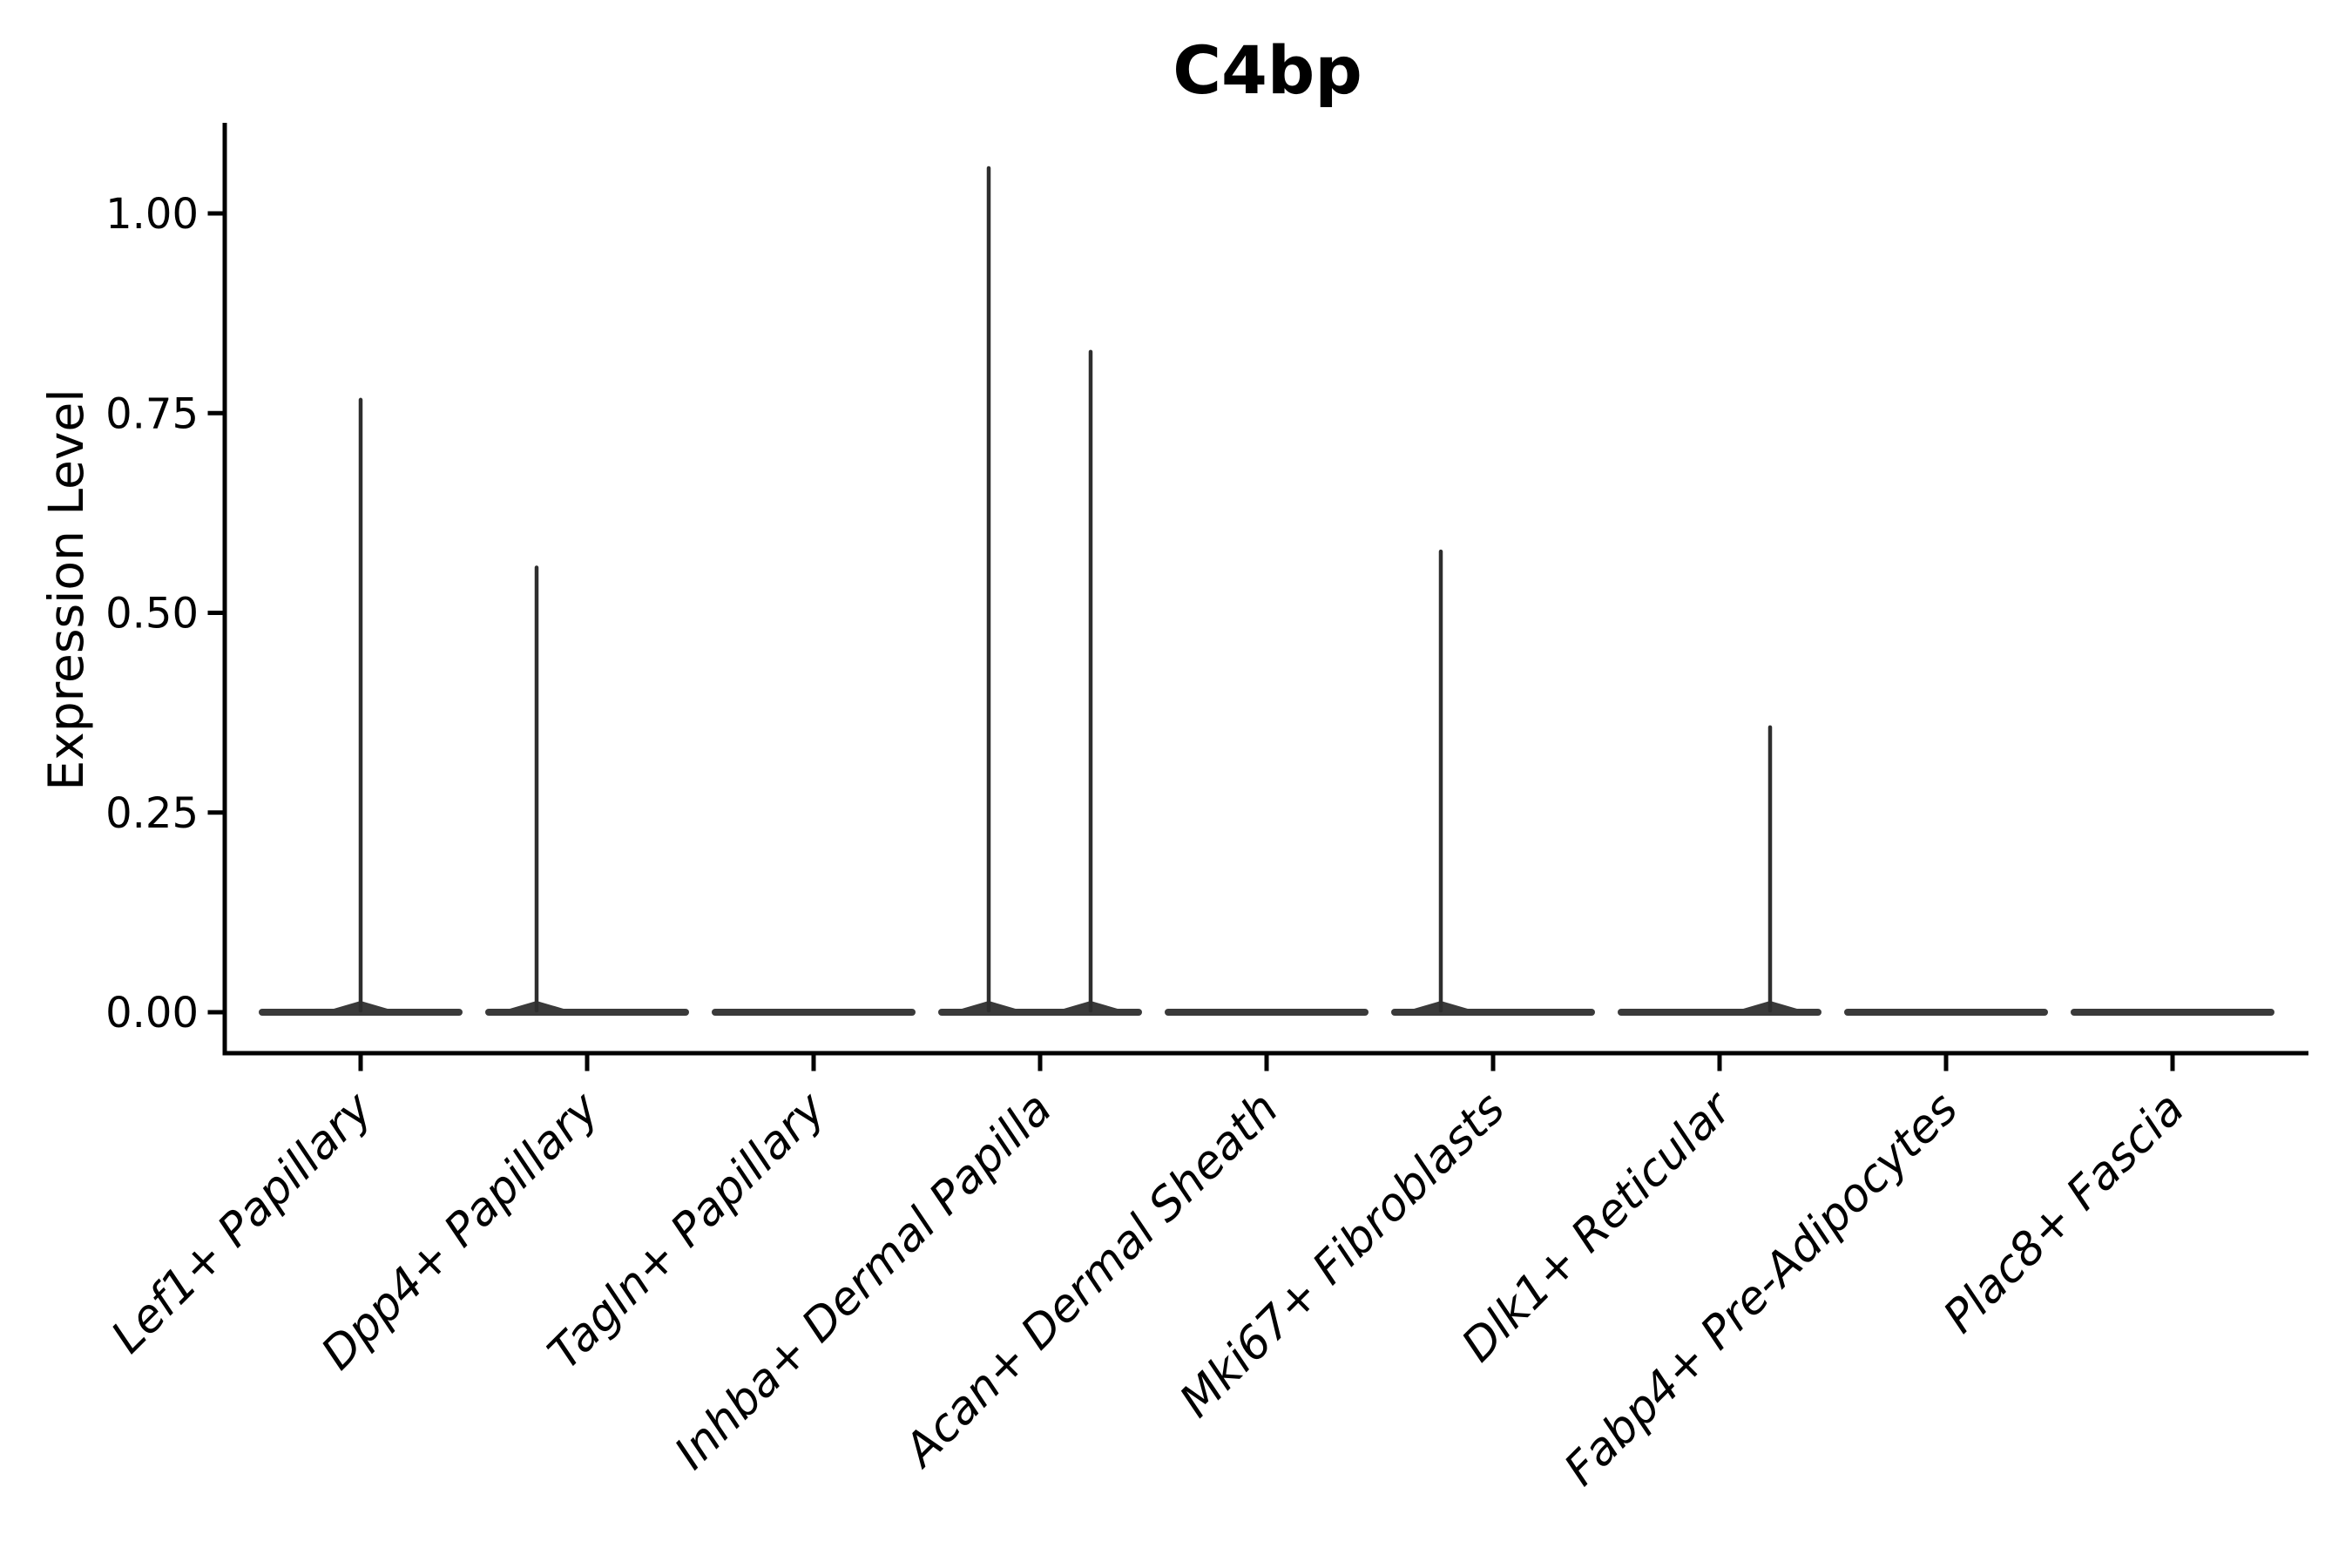  What do you see at coordinates (152, 1013) in the screenshot?
I see `y-tick-label: 0.00` at bounding box center [152, 1013].